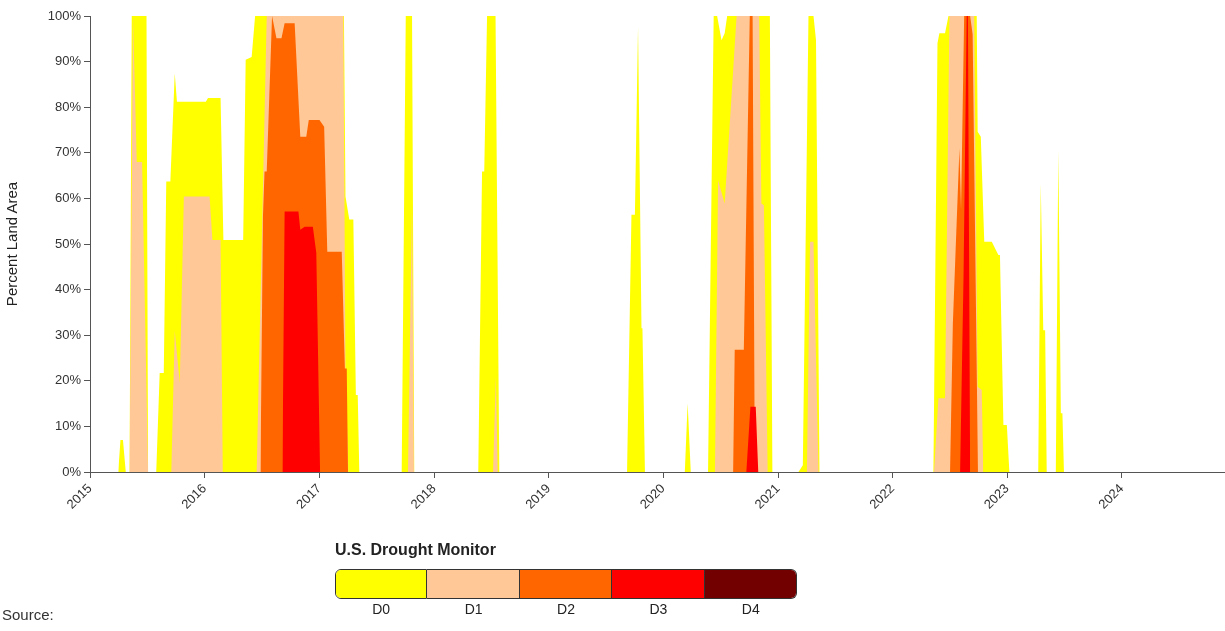  Describe the element at coordinates (566, 609) in the screenshot. I see `legend-label: D2` at that location.